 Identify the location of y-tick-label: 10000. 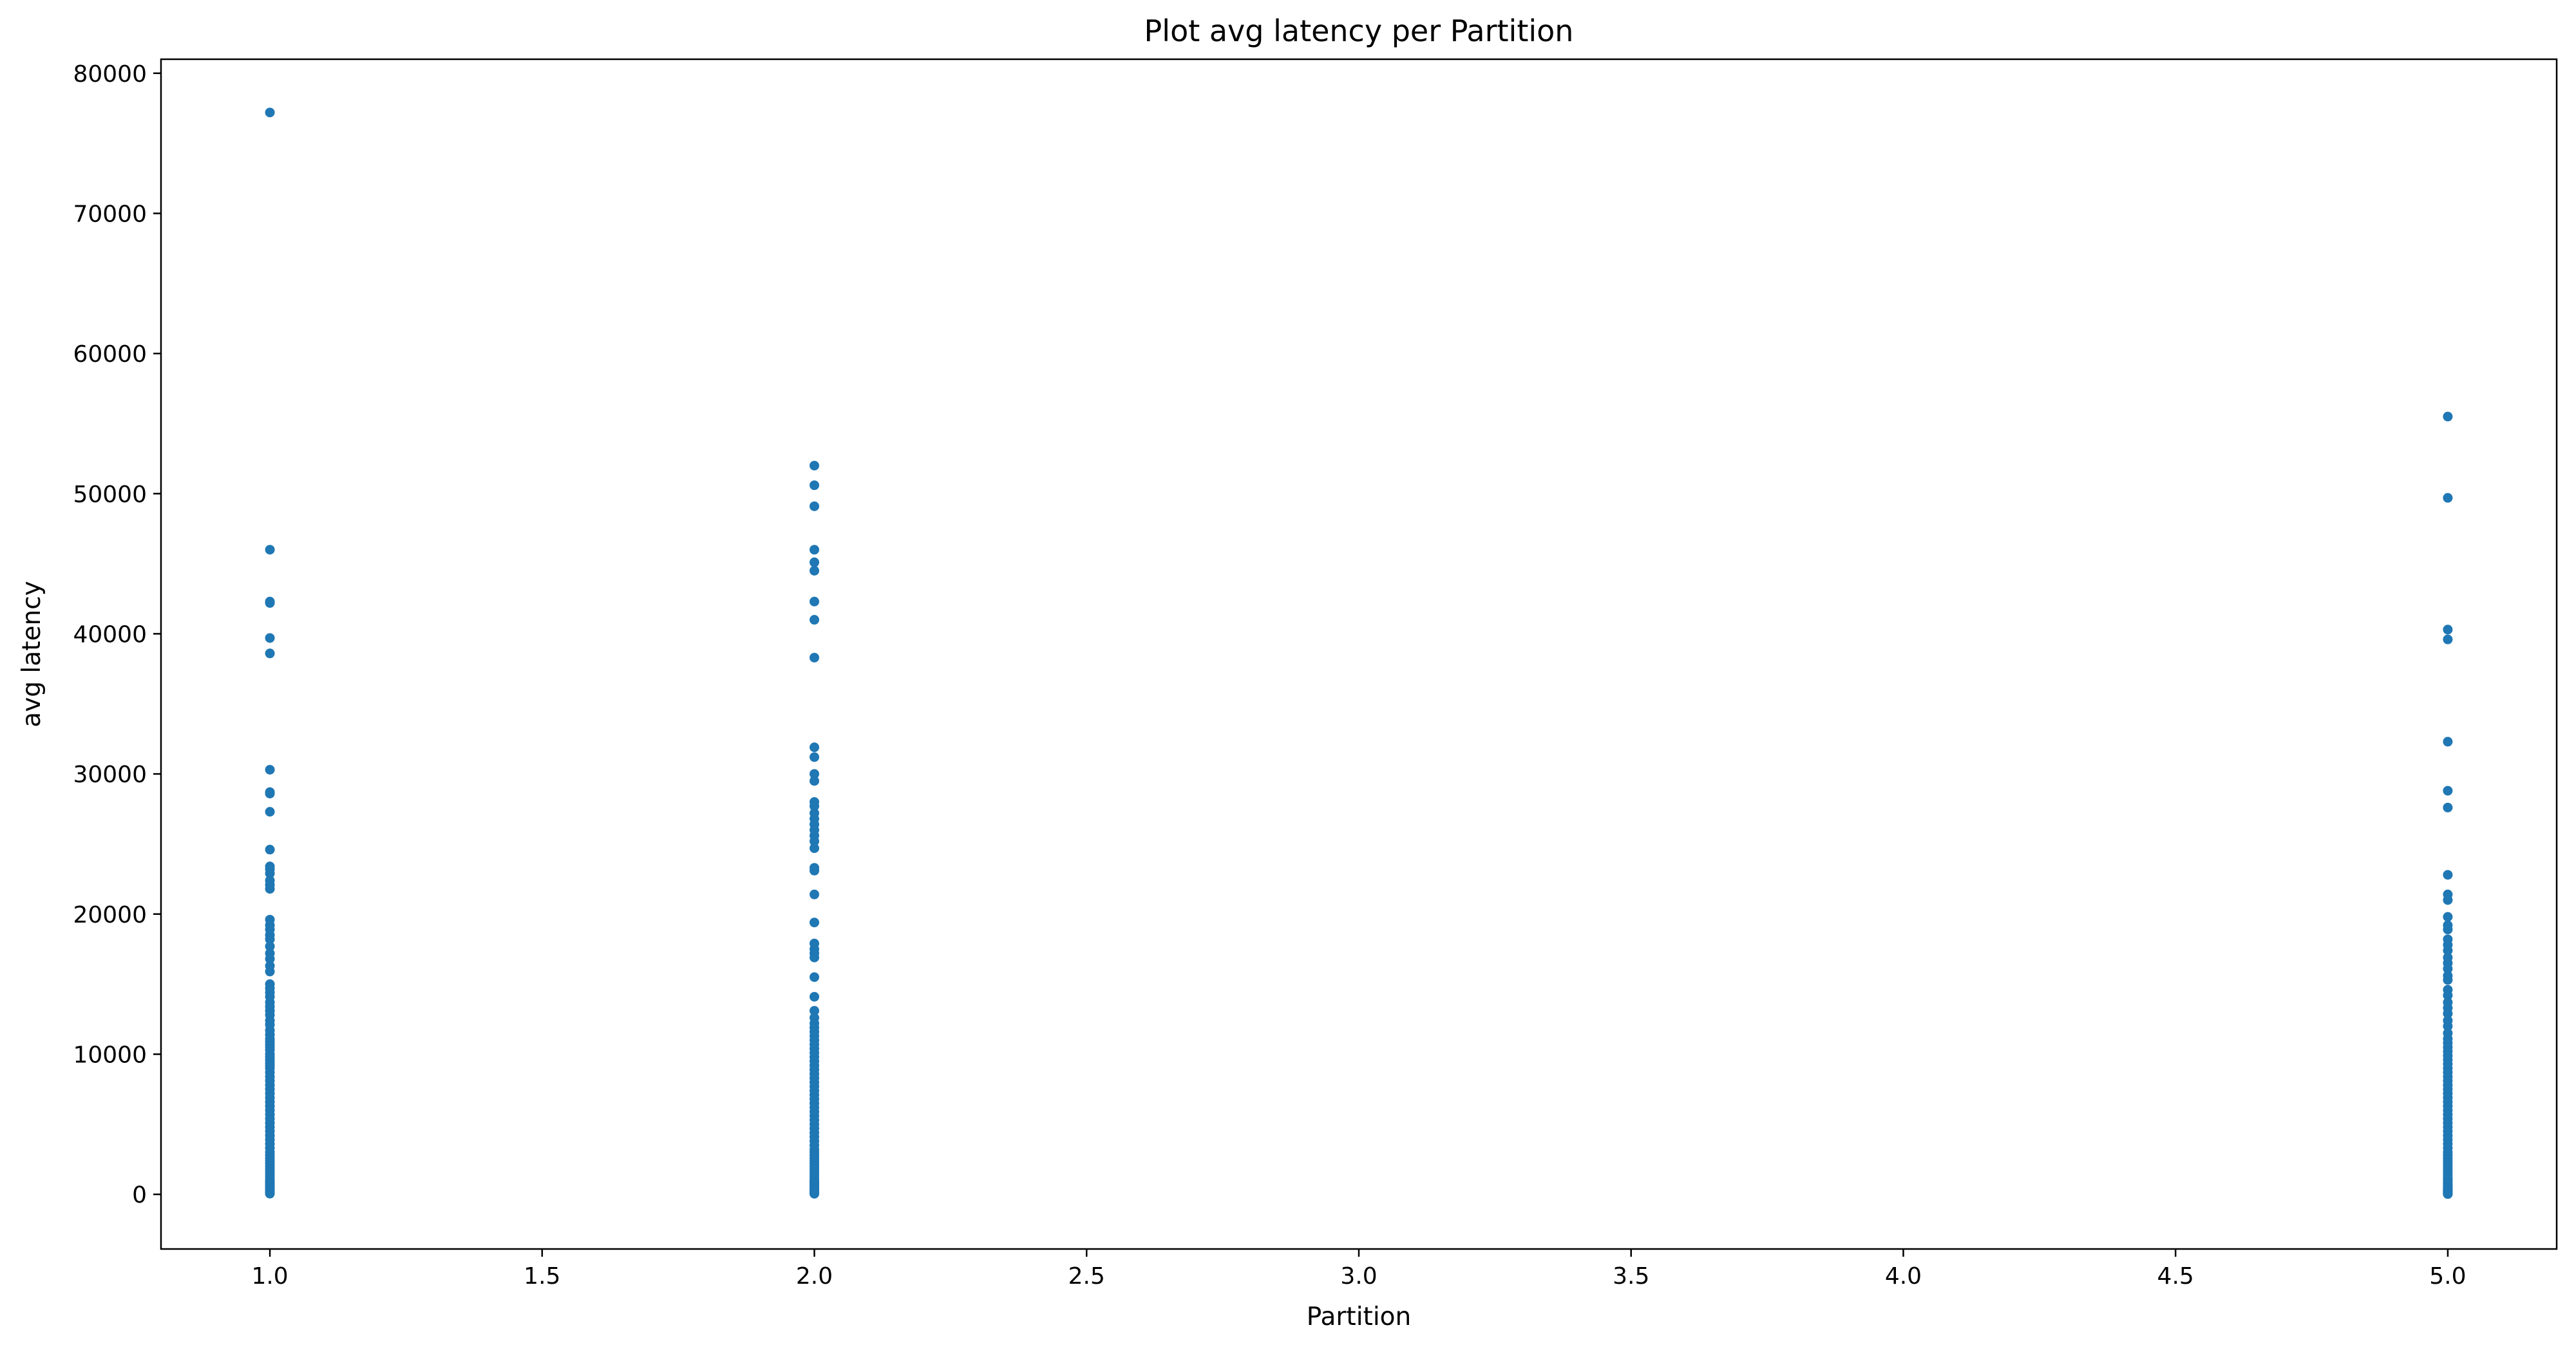
(110, 1055).